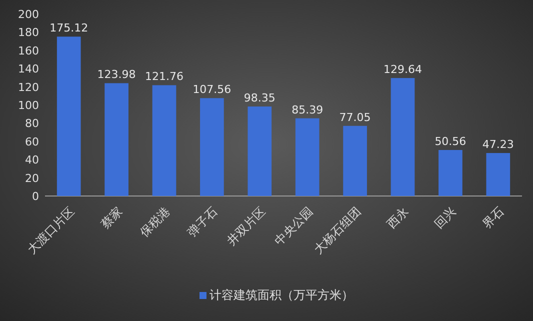  Describe the element at coordinates (28, 51) in the screenshot. I see `y-tick-label: 160` at that location.